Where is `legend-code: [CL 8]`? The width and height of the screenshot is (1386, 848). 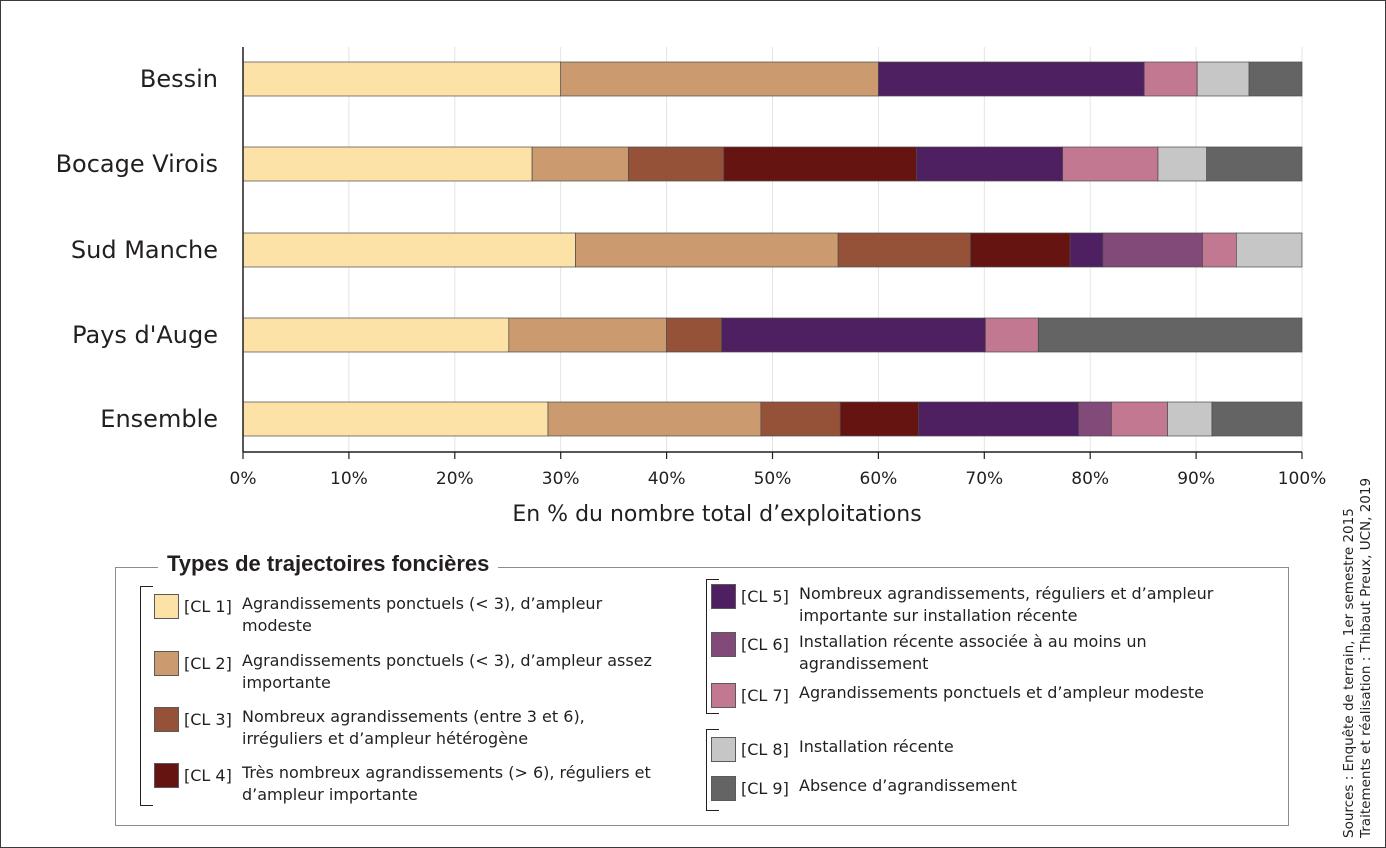
legend-code: [CL 8] is located at coordinates (765, 749).